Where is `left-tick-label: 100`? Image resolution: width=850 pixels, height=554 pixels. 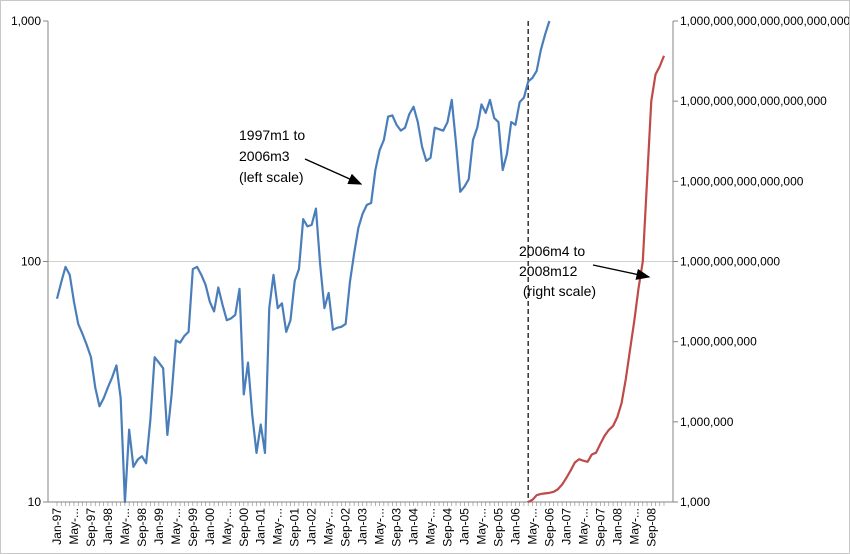
left-tick-label: 100 is located at coordinates (31, 262).